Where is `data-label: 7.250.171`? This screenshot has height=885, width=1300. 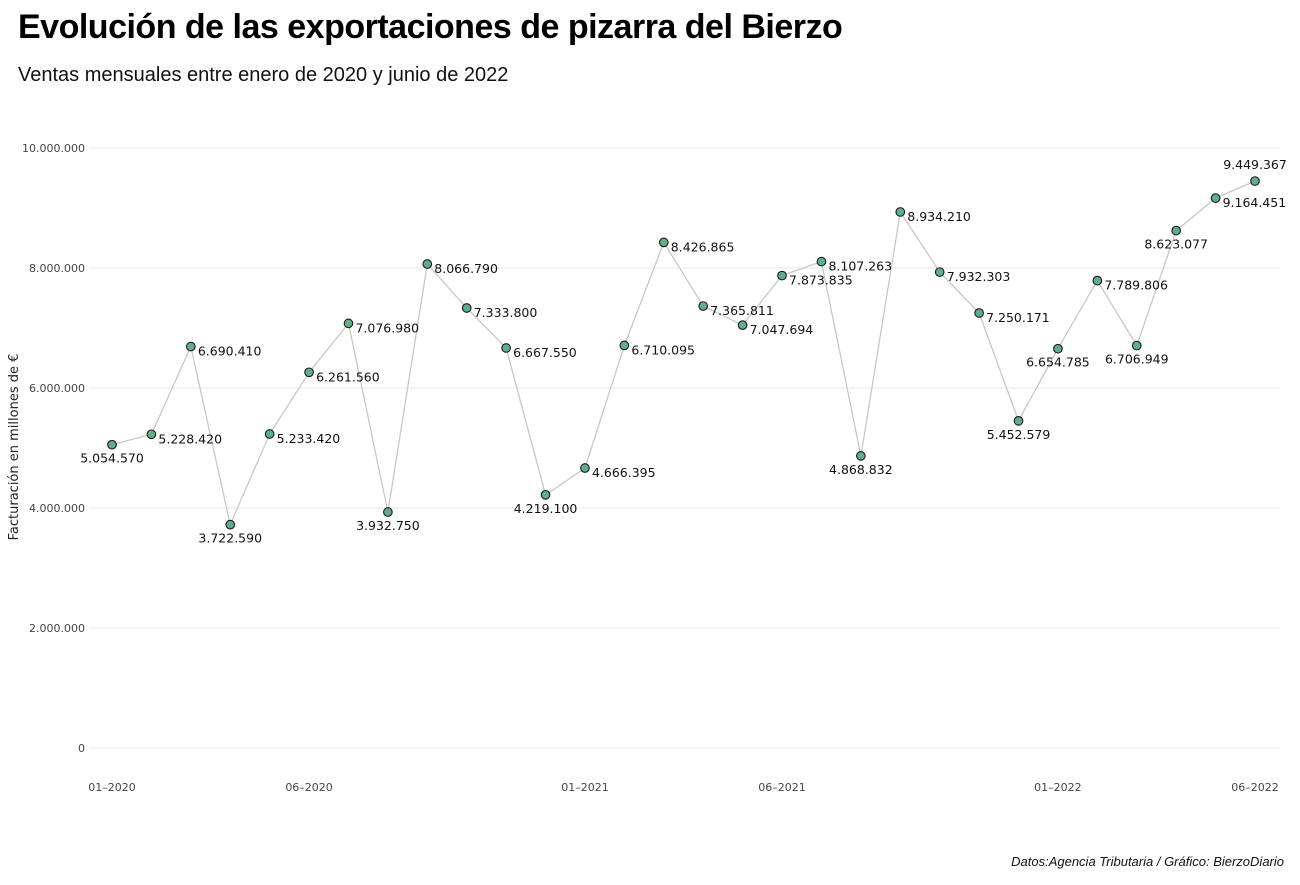 data-label: 7.250.171 is located at coordinates (1018, 317).